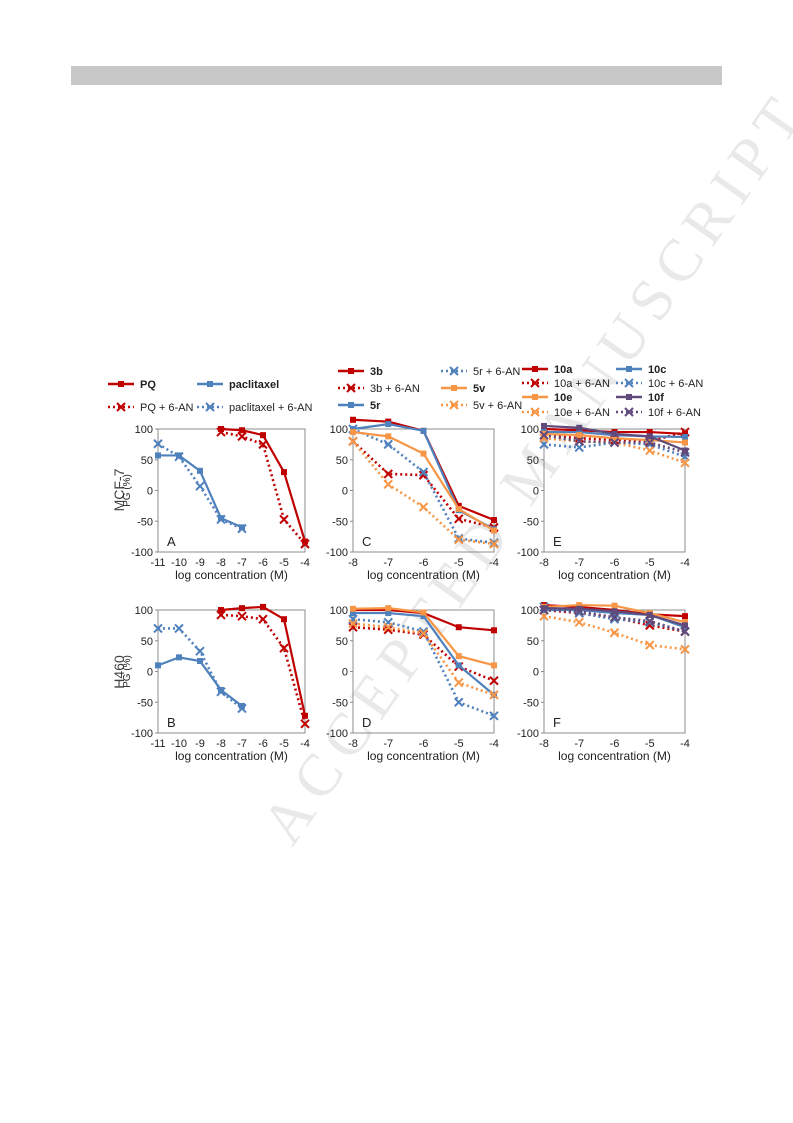  Describe the element at coordinates (157, 744) in the screenshot. I see `x-tick-label: -11` at that location.